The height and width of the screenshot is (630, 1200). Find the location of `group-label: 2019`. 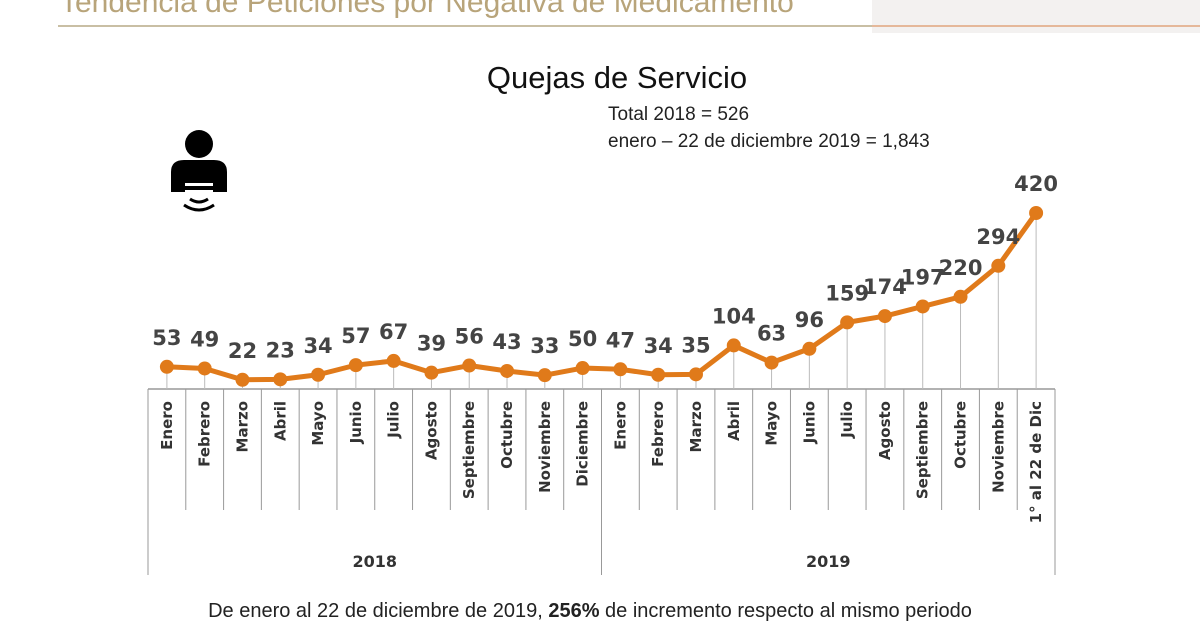

group-label: 2019 is located at coordinates (828, 561).